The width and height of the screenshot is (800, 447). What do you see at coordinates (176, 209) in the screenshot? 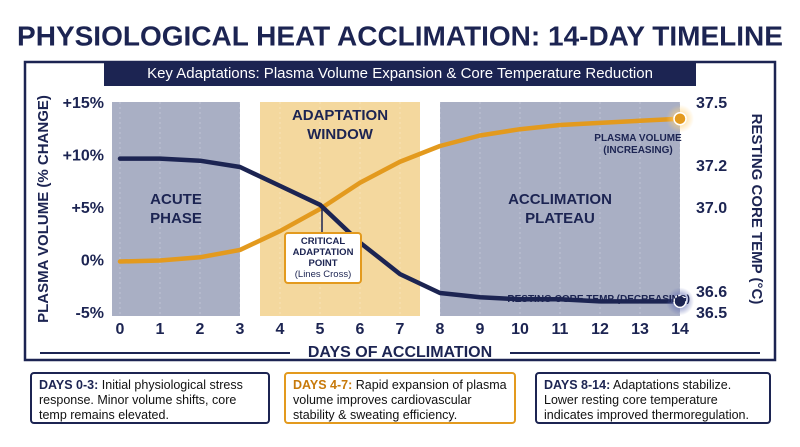
I see `phase-band` at bounding box center [176, 209].